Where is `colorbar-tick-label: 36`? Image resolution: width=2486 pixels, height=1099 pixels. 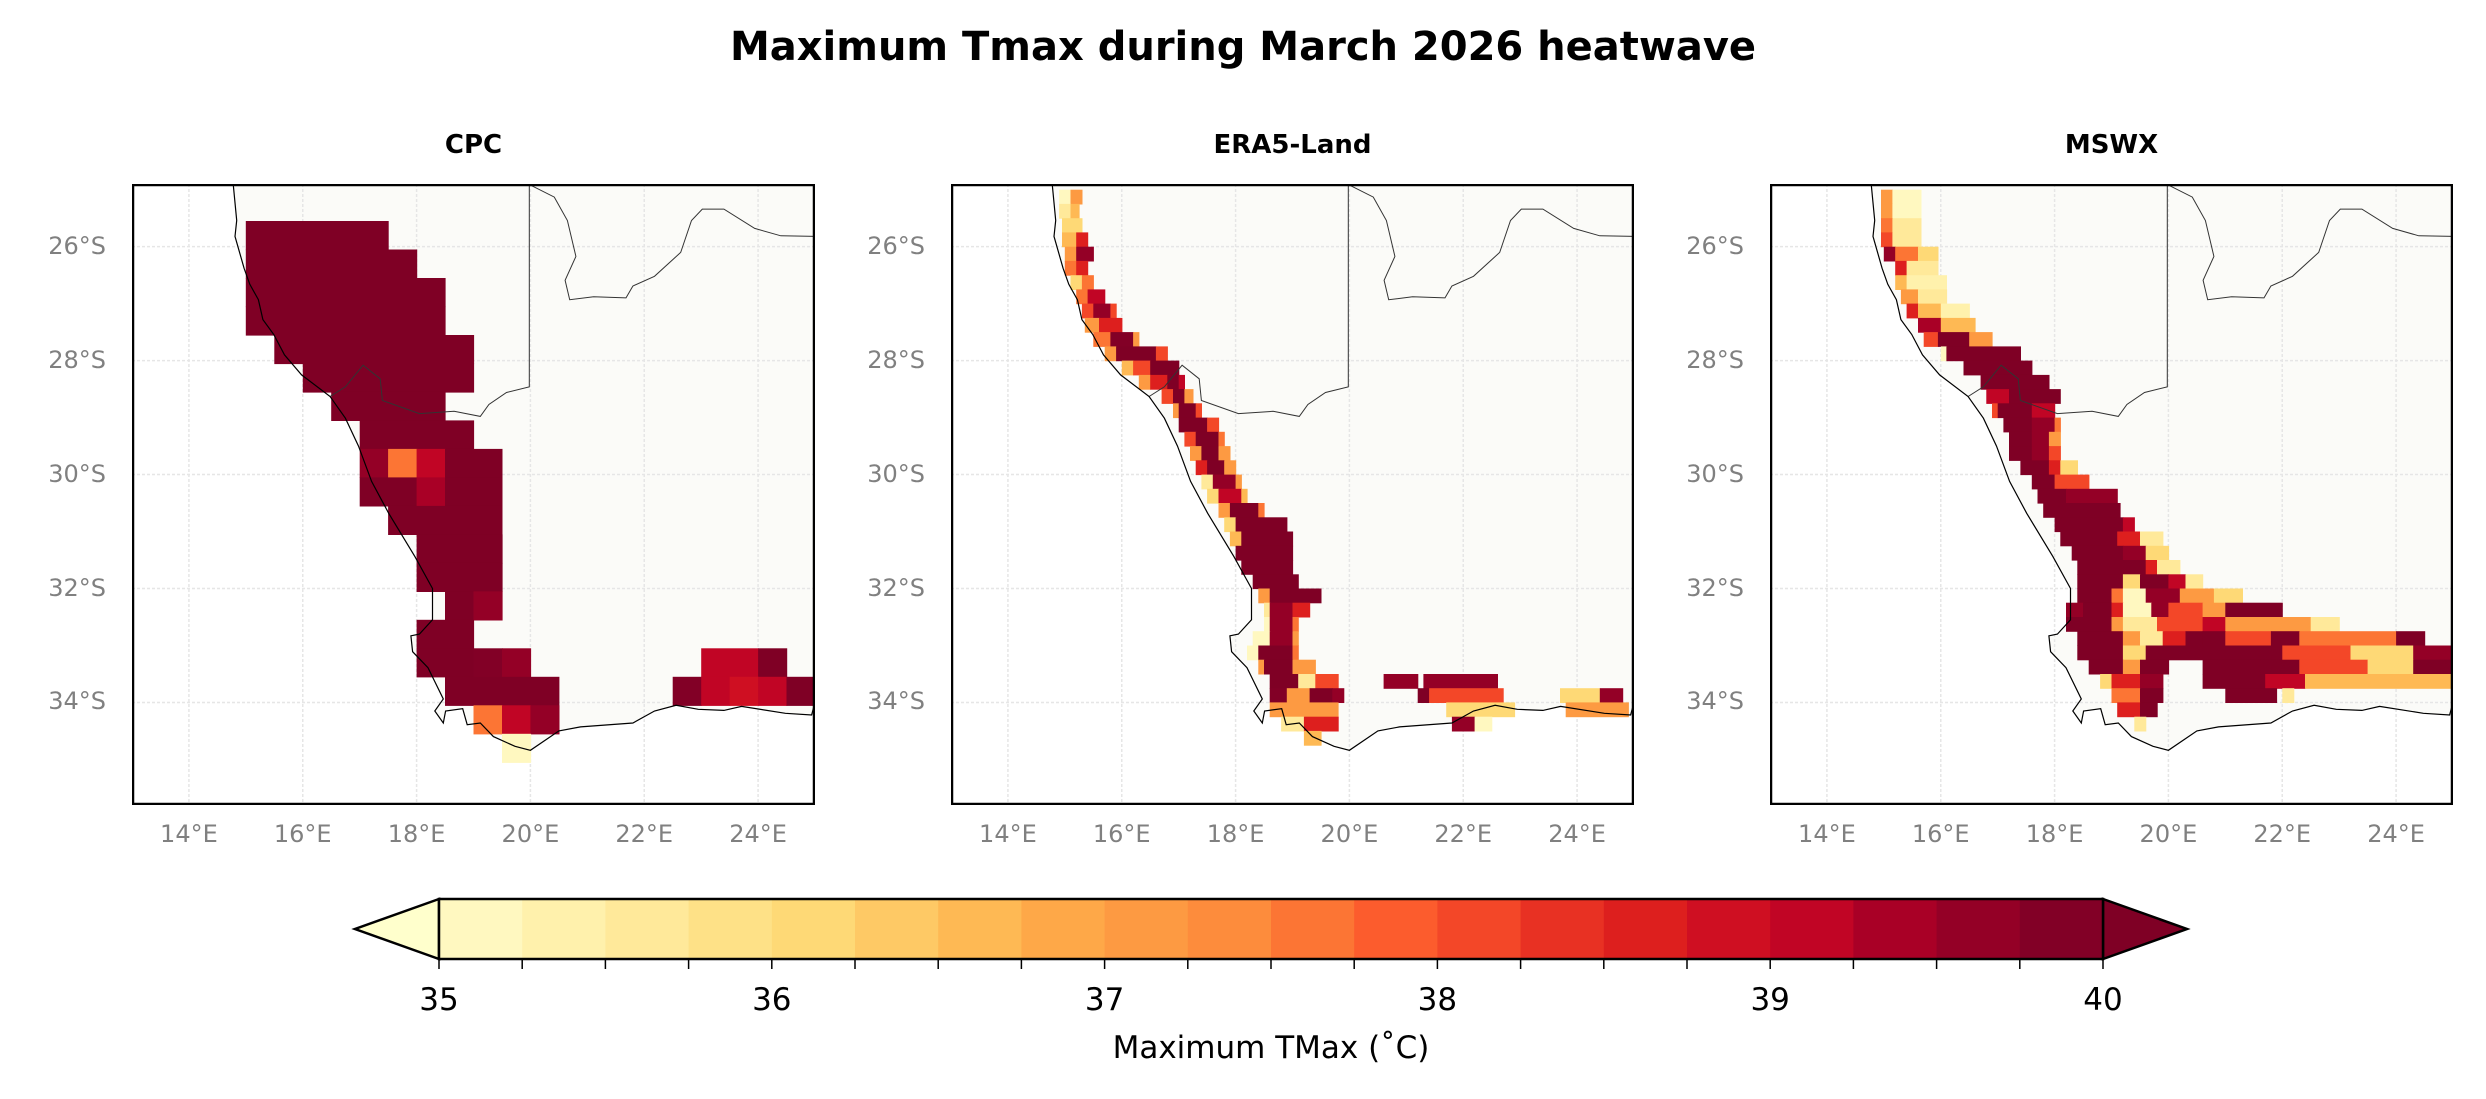 colorbar-tick-label: 36 is located at coordinates (772, 1000).